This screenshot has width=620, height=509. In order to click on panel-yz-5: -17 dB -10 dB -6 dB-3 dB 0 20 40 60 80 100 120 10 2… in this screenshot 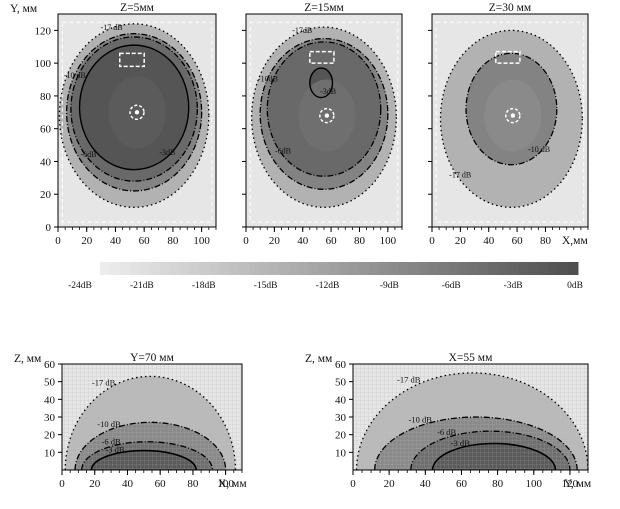, I will do `click(448, 421)`.